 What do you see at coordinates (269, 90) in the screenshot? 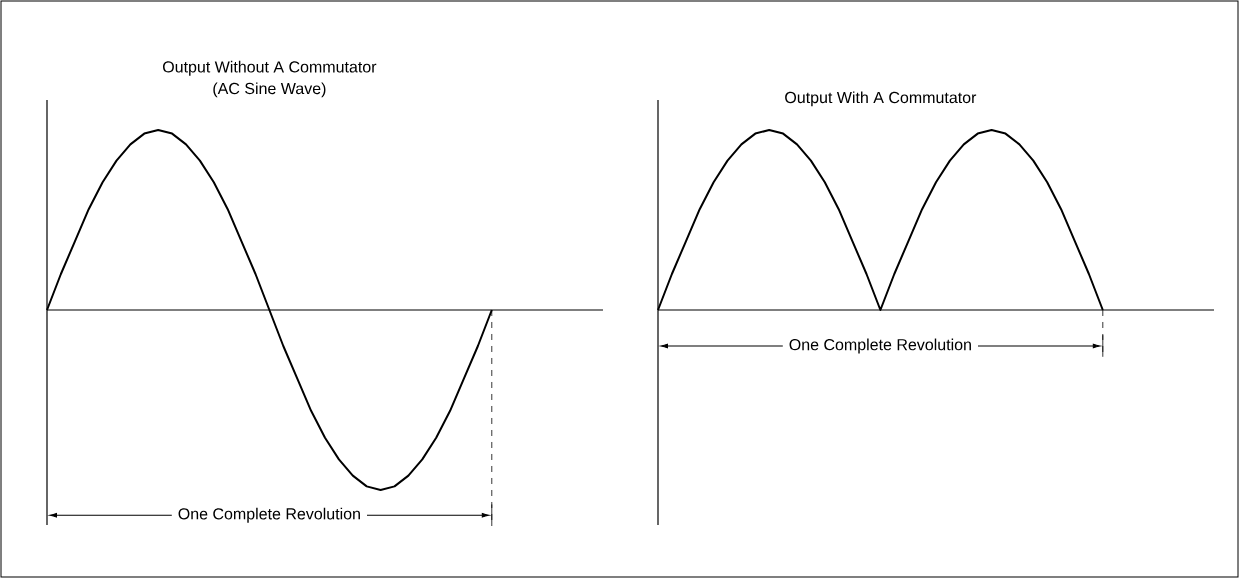
I see `chart-subtitle: (AC Sine Wave)` at bounding box center [269, 90].